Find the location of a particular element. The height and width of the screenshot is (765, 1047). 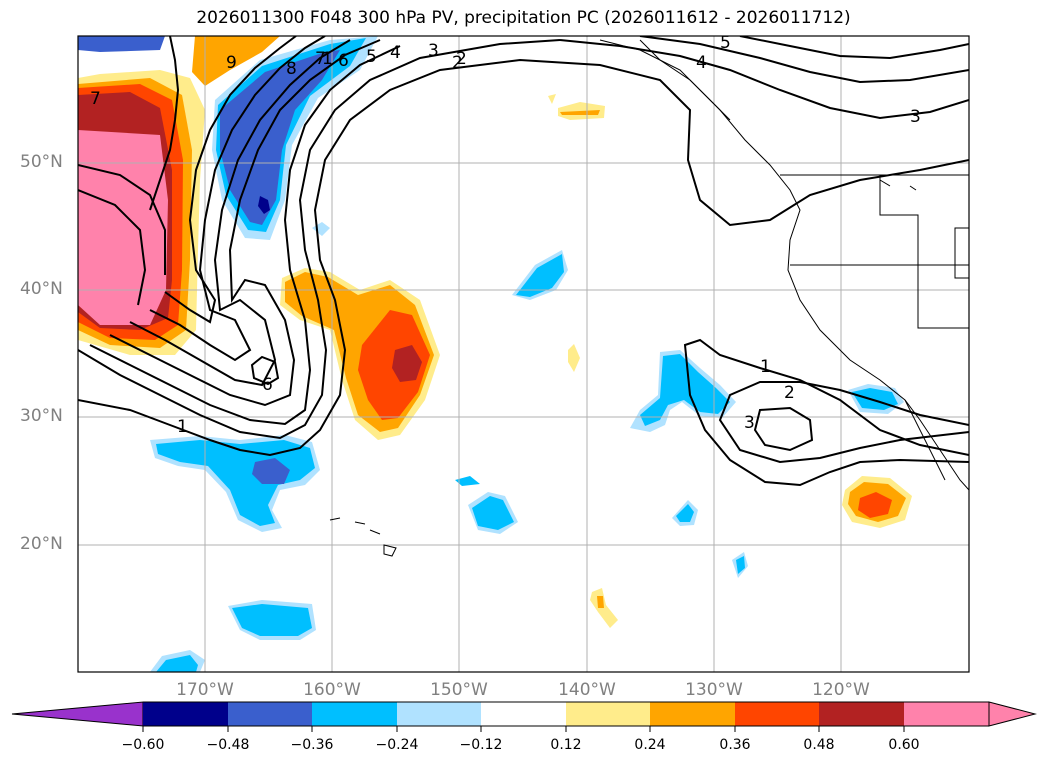

lat-label-20n: 20°N is located at coordinates (41, 544).